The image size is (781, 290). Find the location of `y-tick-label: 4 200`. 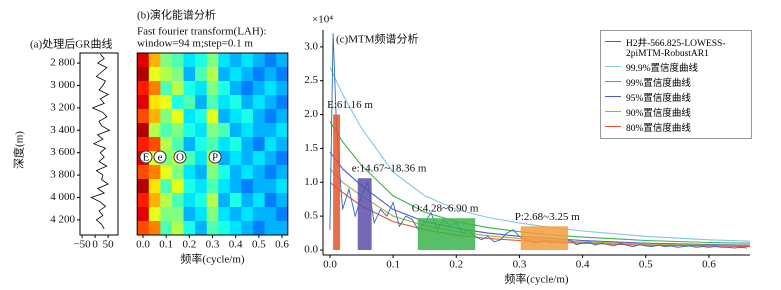

y-tick-label: 4 200 is located at coordinates (62, 219).